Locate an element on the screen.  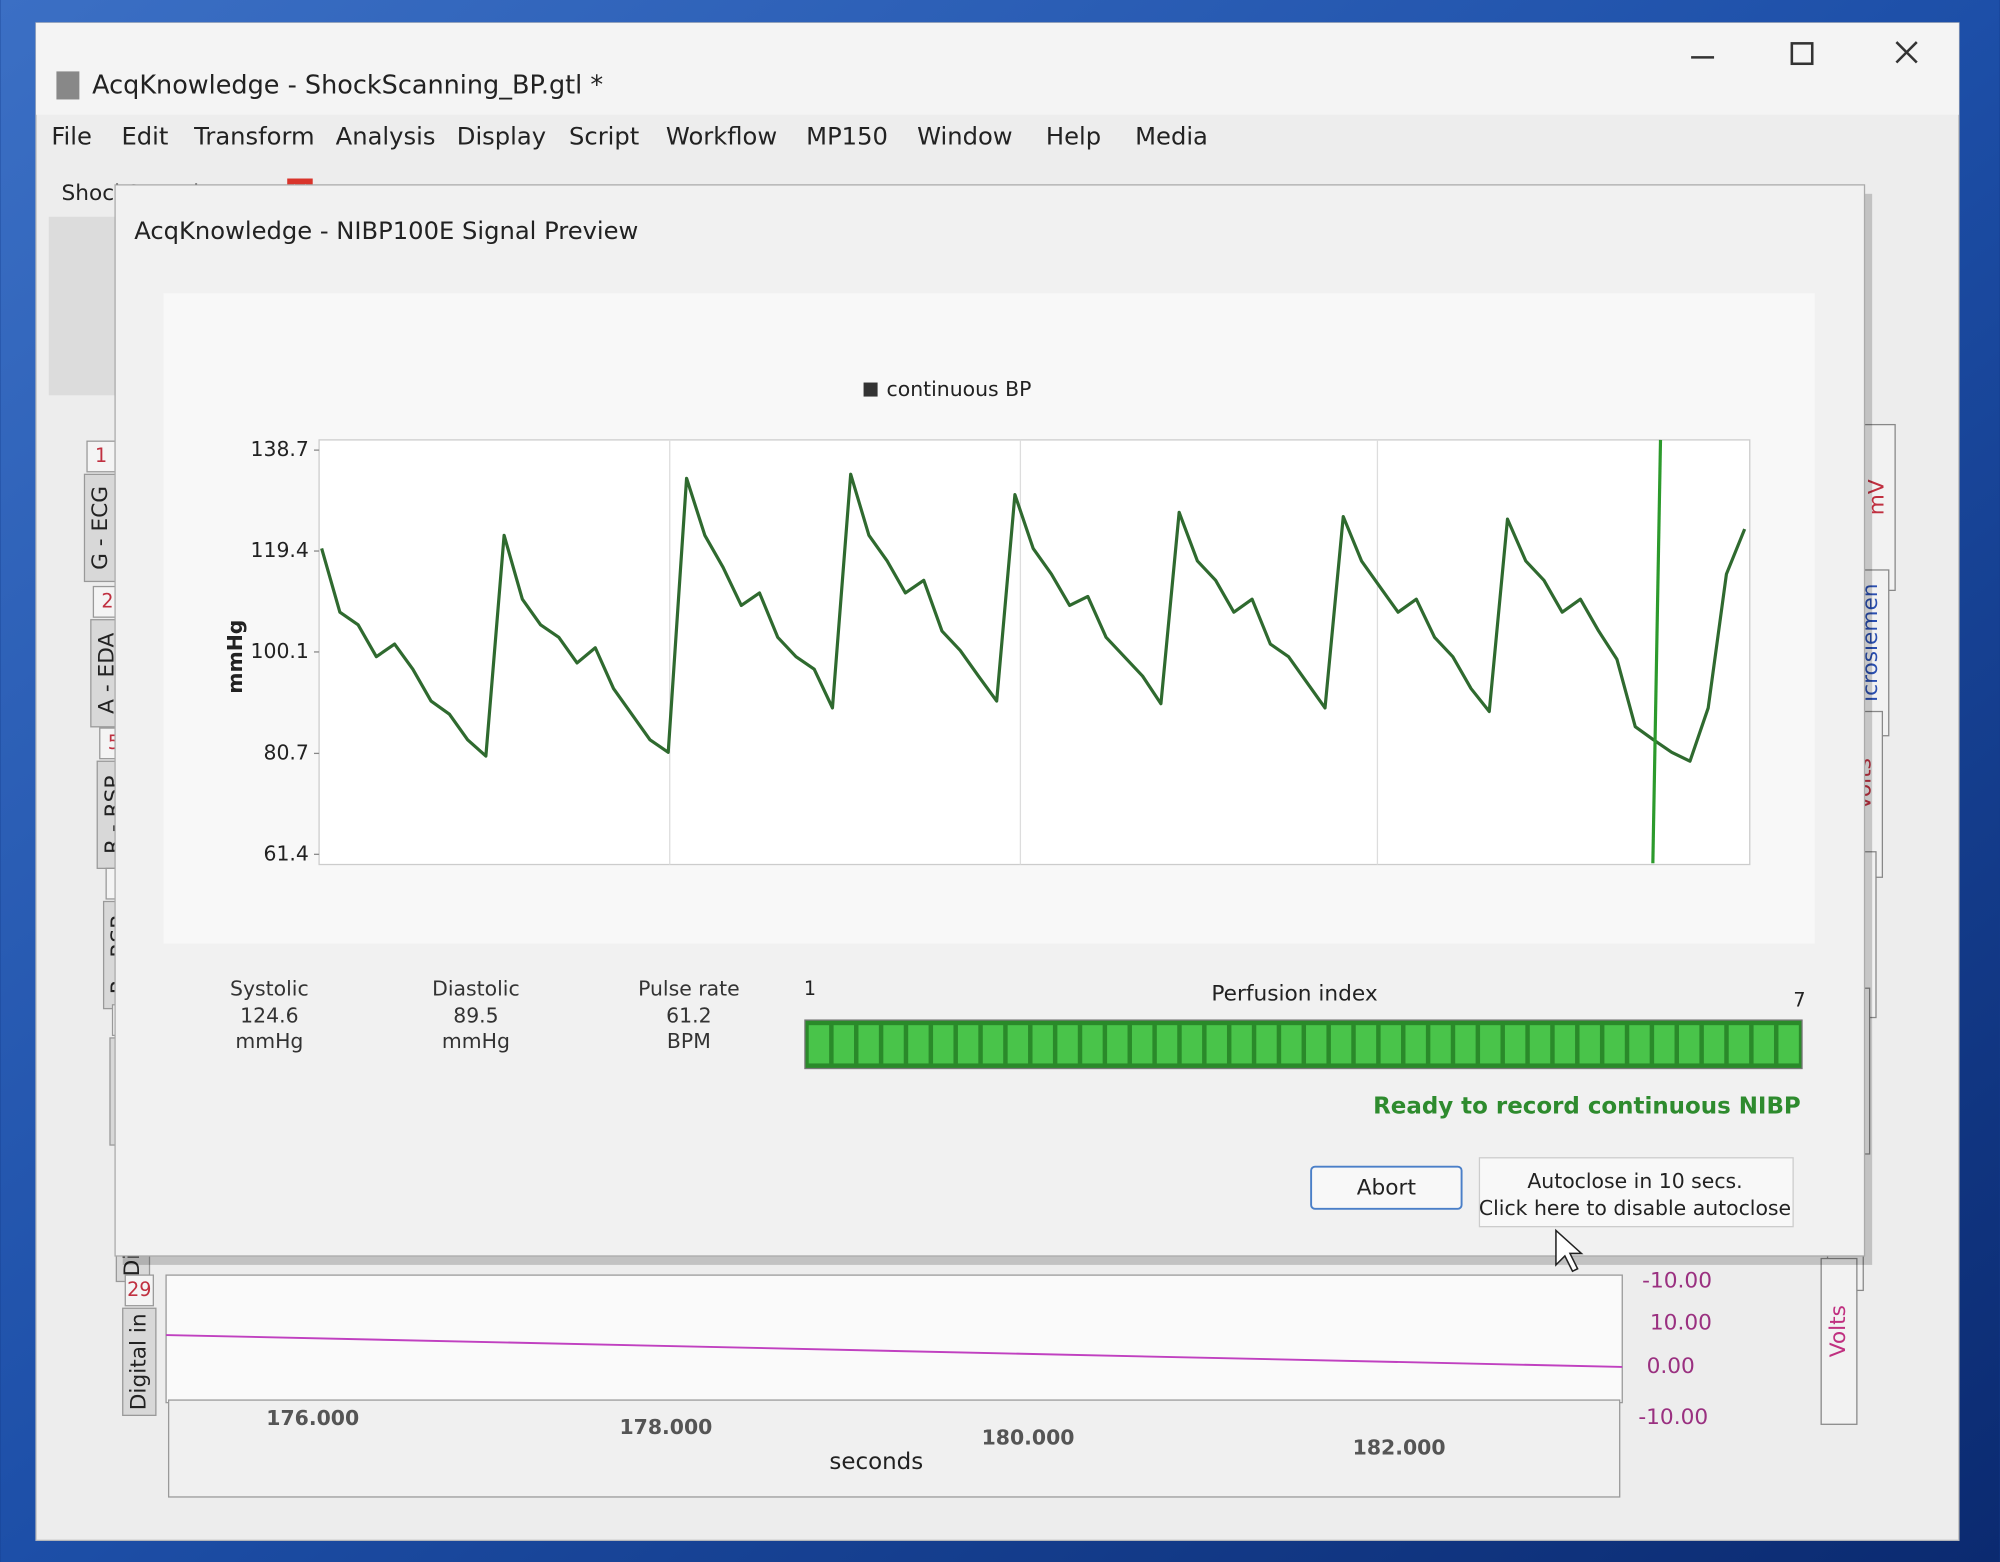
channel-number: 1 is located at coordinates (101, 455).